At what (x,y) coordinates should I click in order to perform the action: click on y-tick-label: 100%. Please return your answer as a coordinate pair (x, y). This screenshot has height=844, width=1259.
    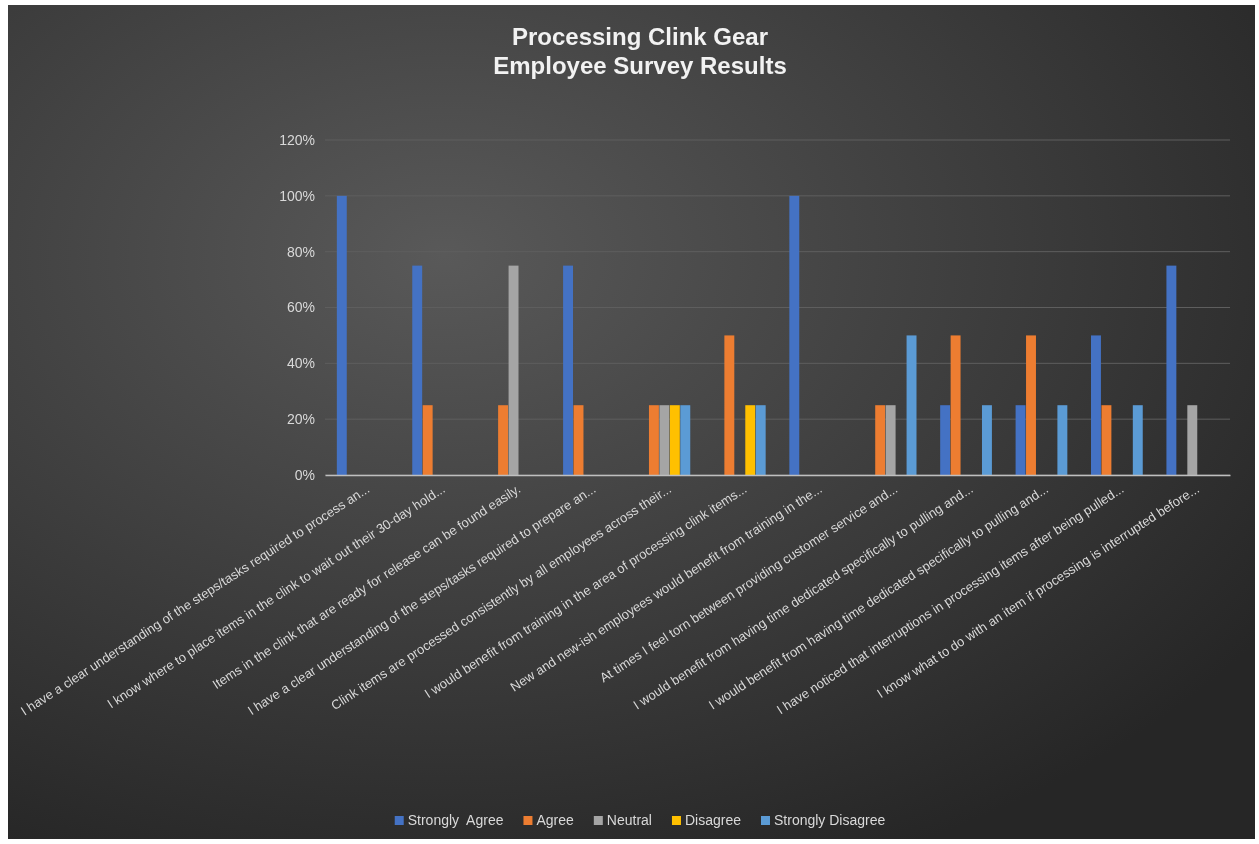
    Looking at the image, I should click on (297, 195).